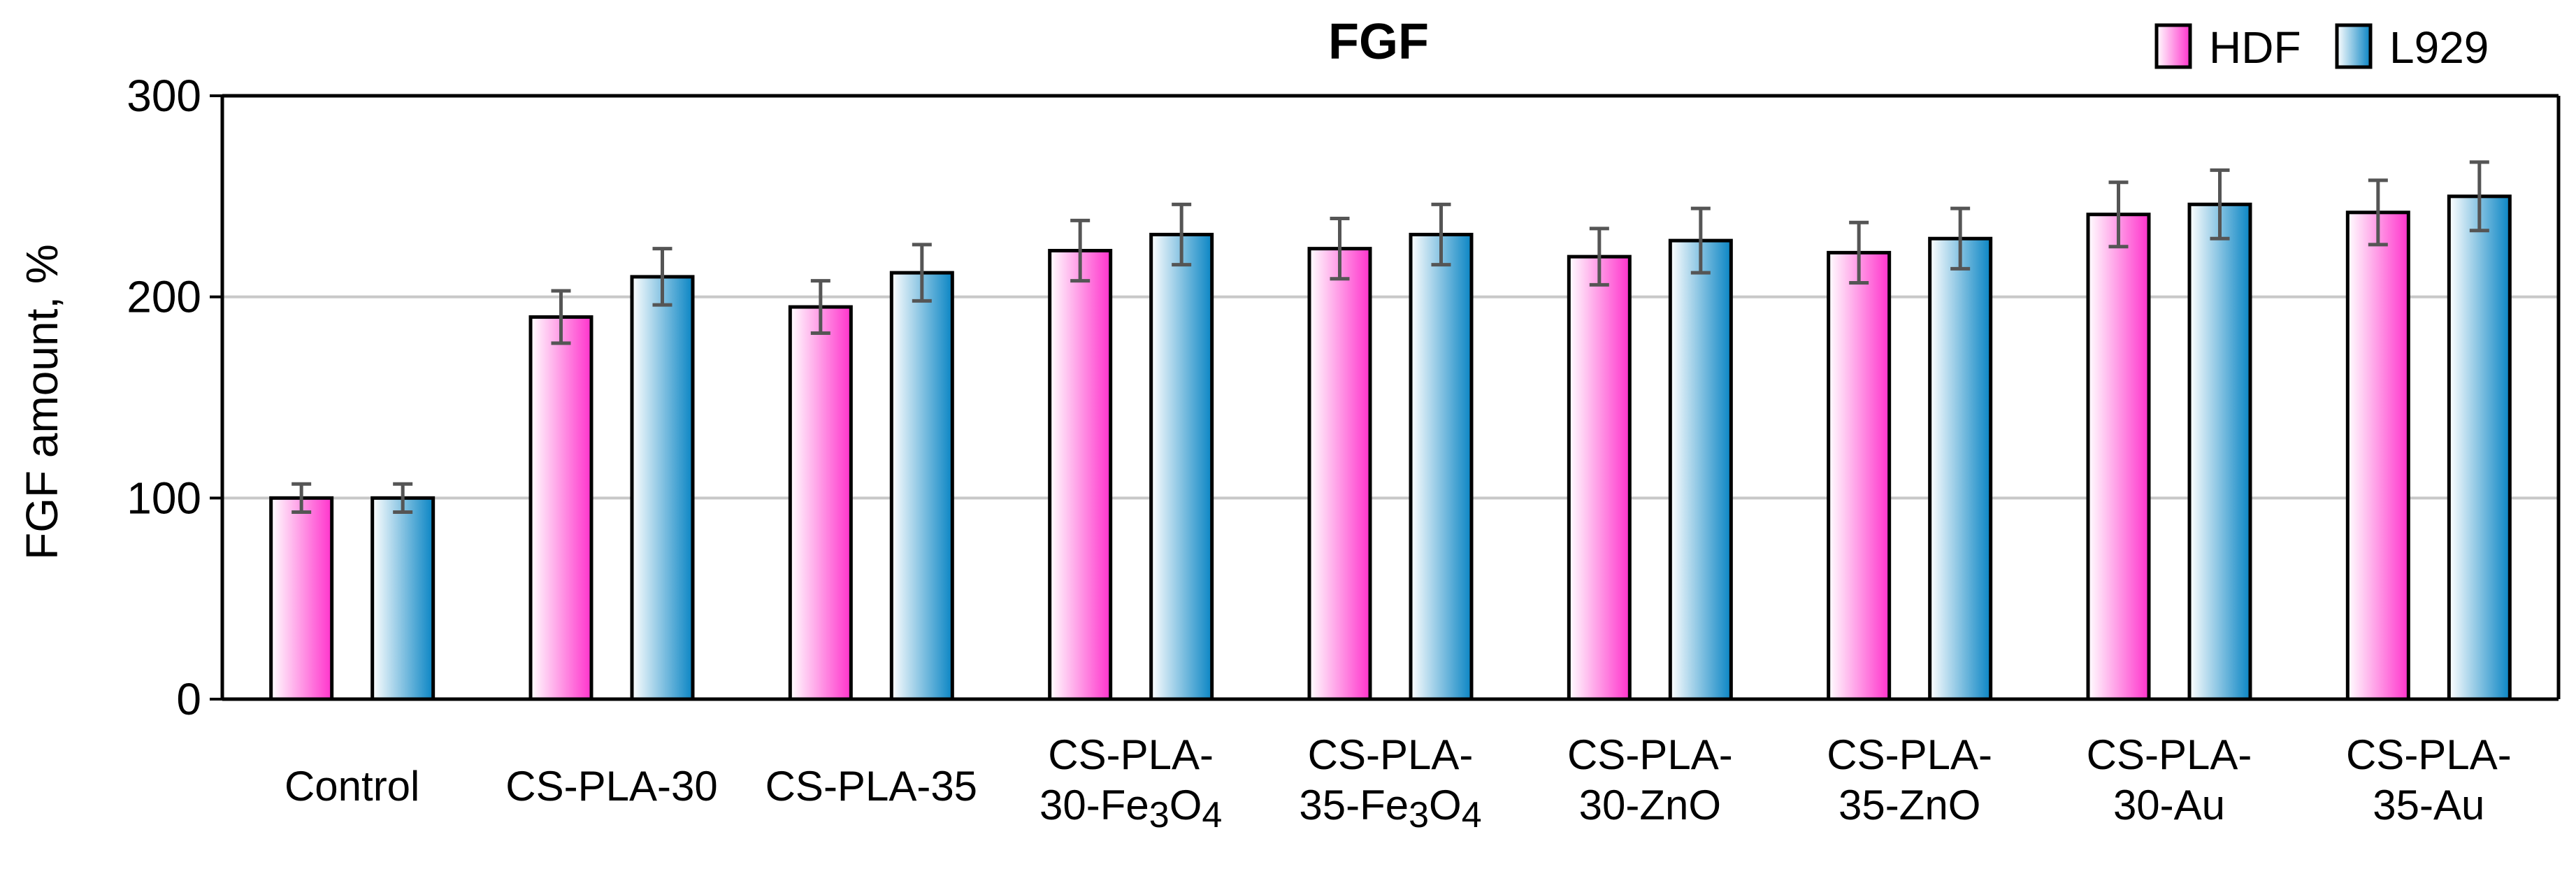 This screenshot has height=890, width=2576. I want to click on x-tick-label-5-line1: 30-ZnO, so click(1650, 805).